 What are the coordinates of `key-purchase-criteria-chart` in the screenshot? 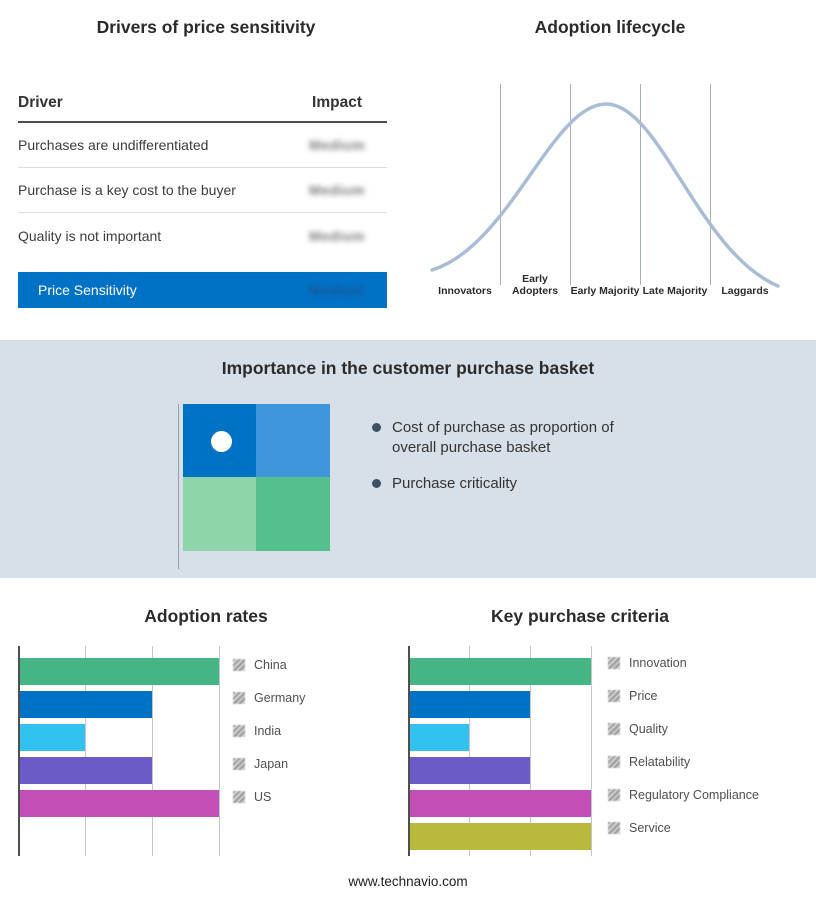 It's located at (500, 751).